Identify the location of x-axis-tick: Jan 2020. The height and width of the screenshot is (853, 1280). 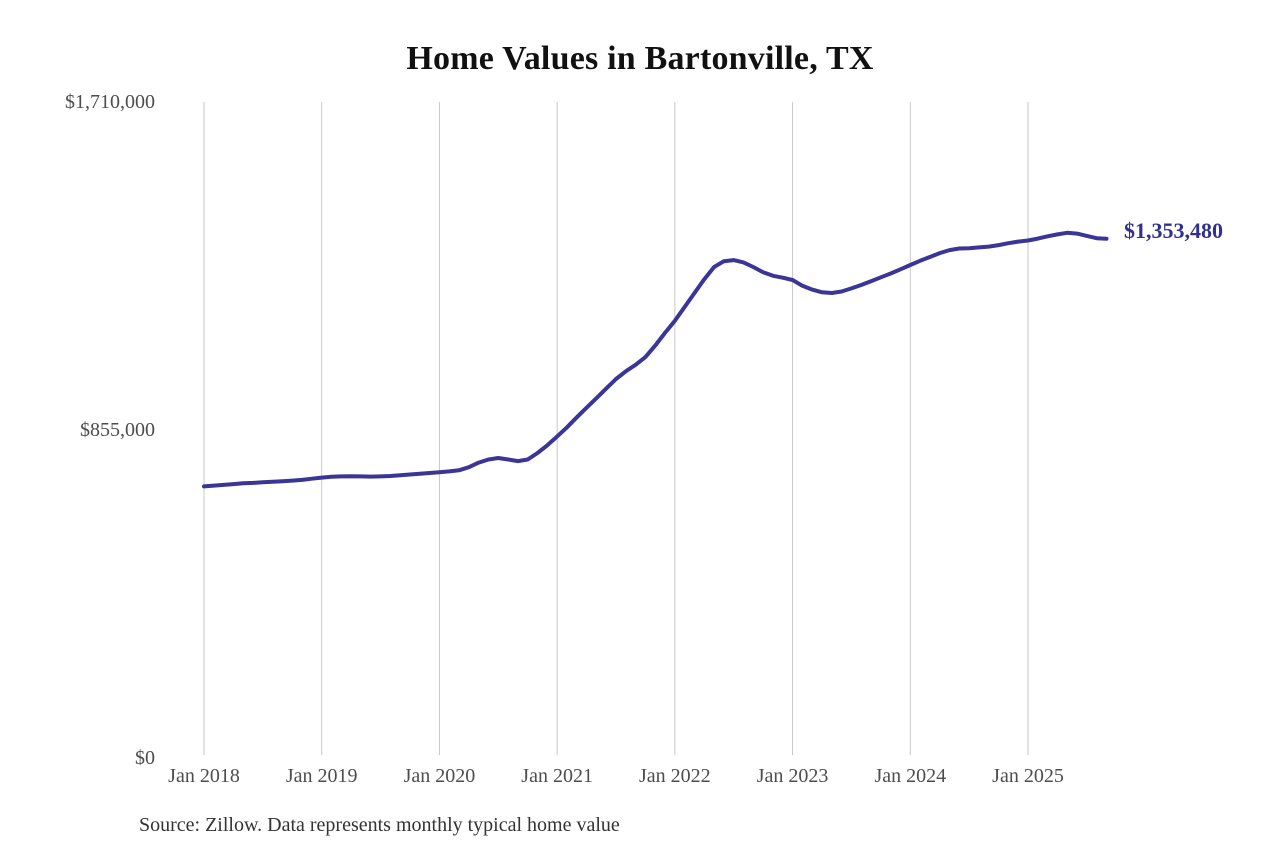
(439, 776).